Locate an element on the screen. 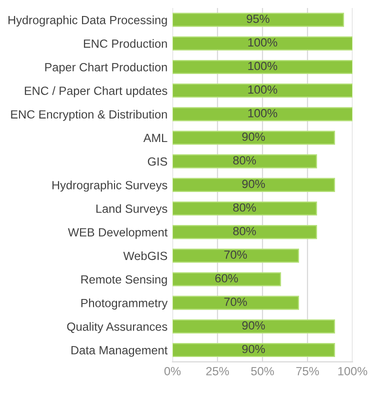 This screenshot has height=402, width=375. data-label: 60% is located at coordinates (226, 278).